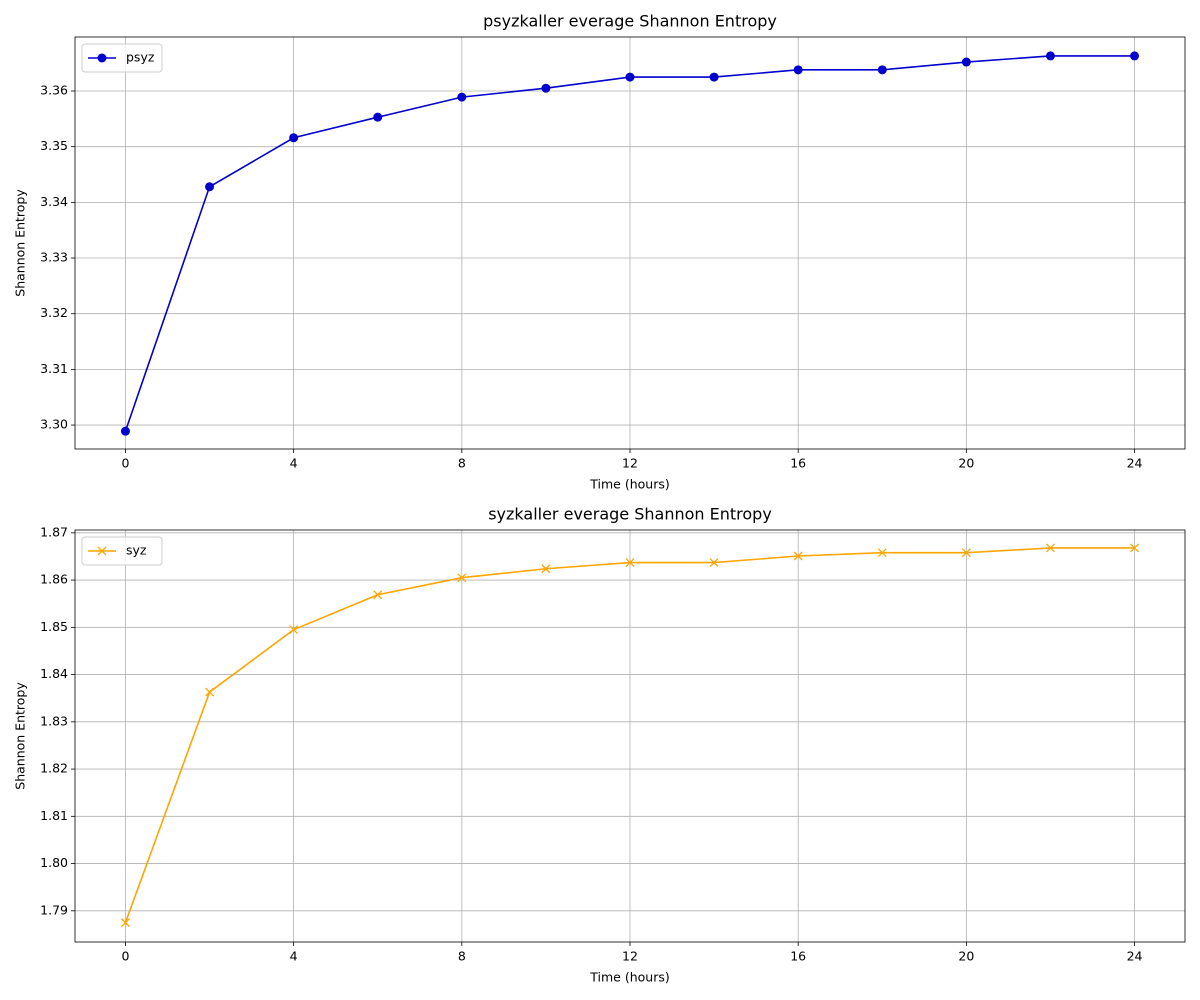 Image resolution: width=1200 pixels, height=1000 pixels. I want to click on y-tick-label: 3.34, so click(54, 201).